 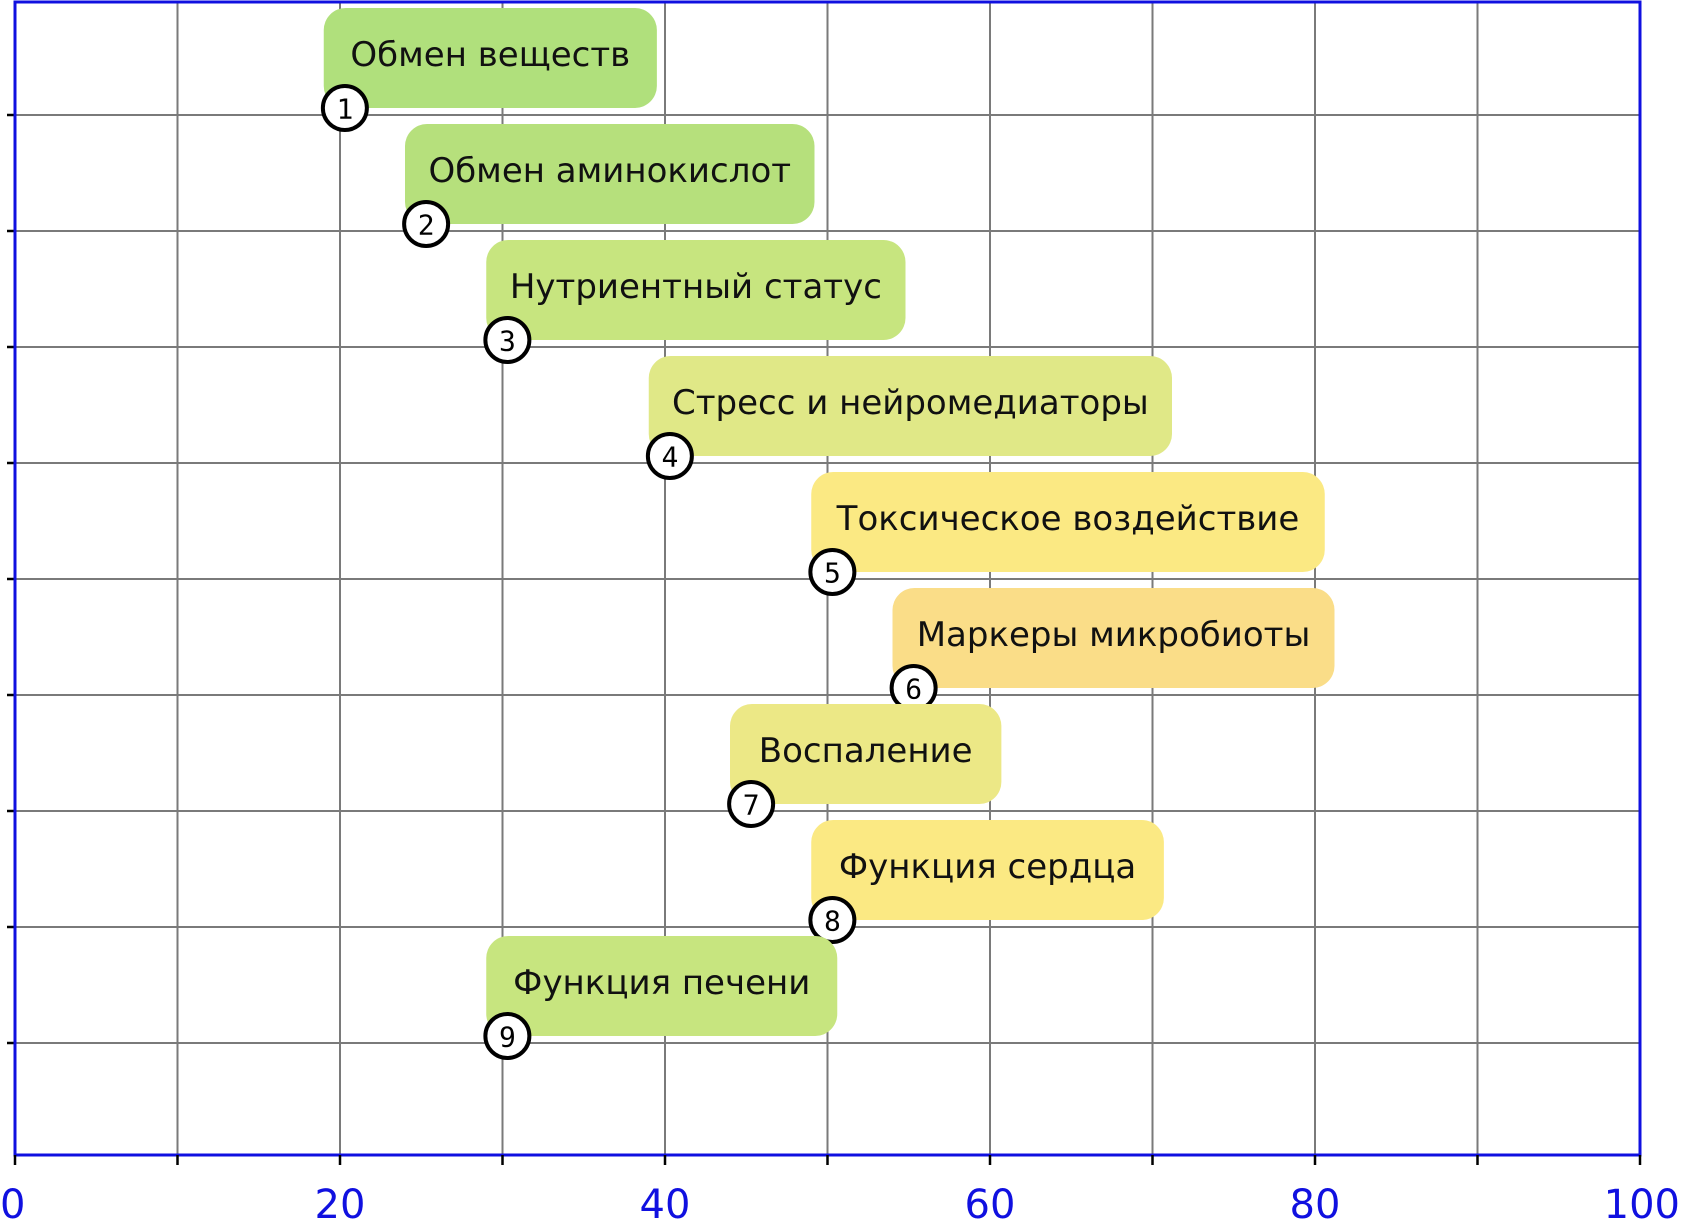 I want to click on x-tick-label: 60, so click(x=990, y=1204).